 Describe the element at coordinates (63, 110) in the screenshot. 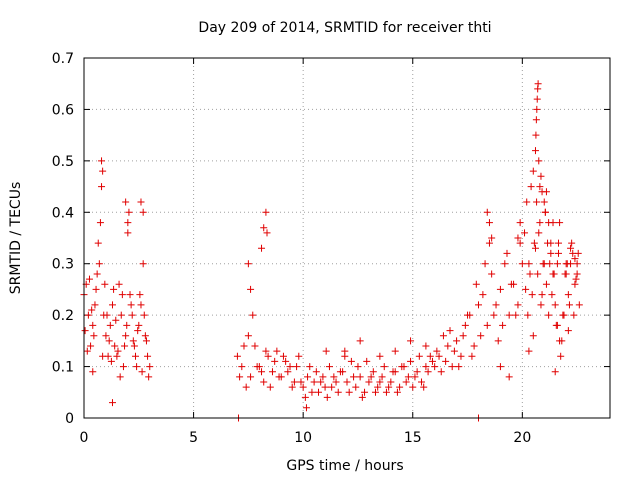

I see `y-tick-label: 0.6` at that location.